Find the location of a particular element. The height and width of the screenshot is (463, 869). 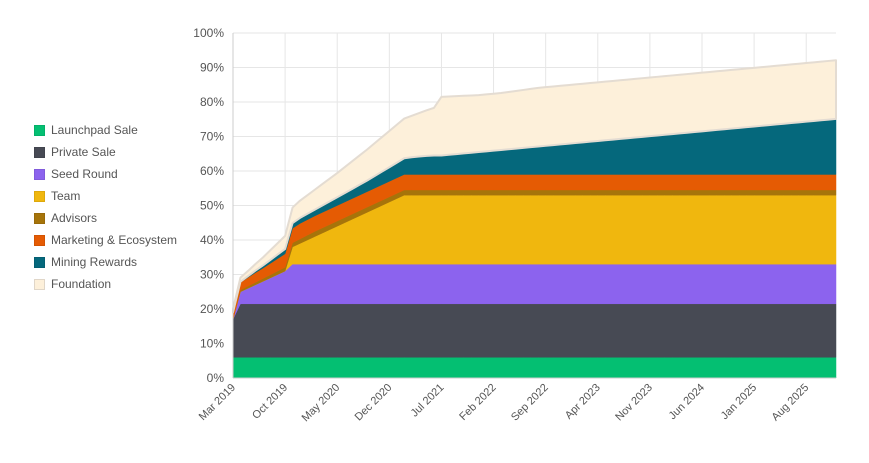

legend-item: Launchpad Sale is located at coordinates (105, 130).